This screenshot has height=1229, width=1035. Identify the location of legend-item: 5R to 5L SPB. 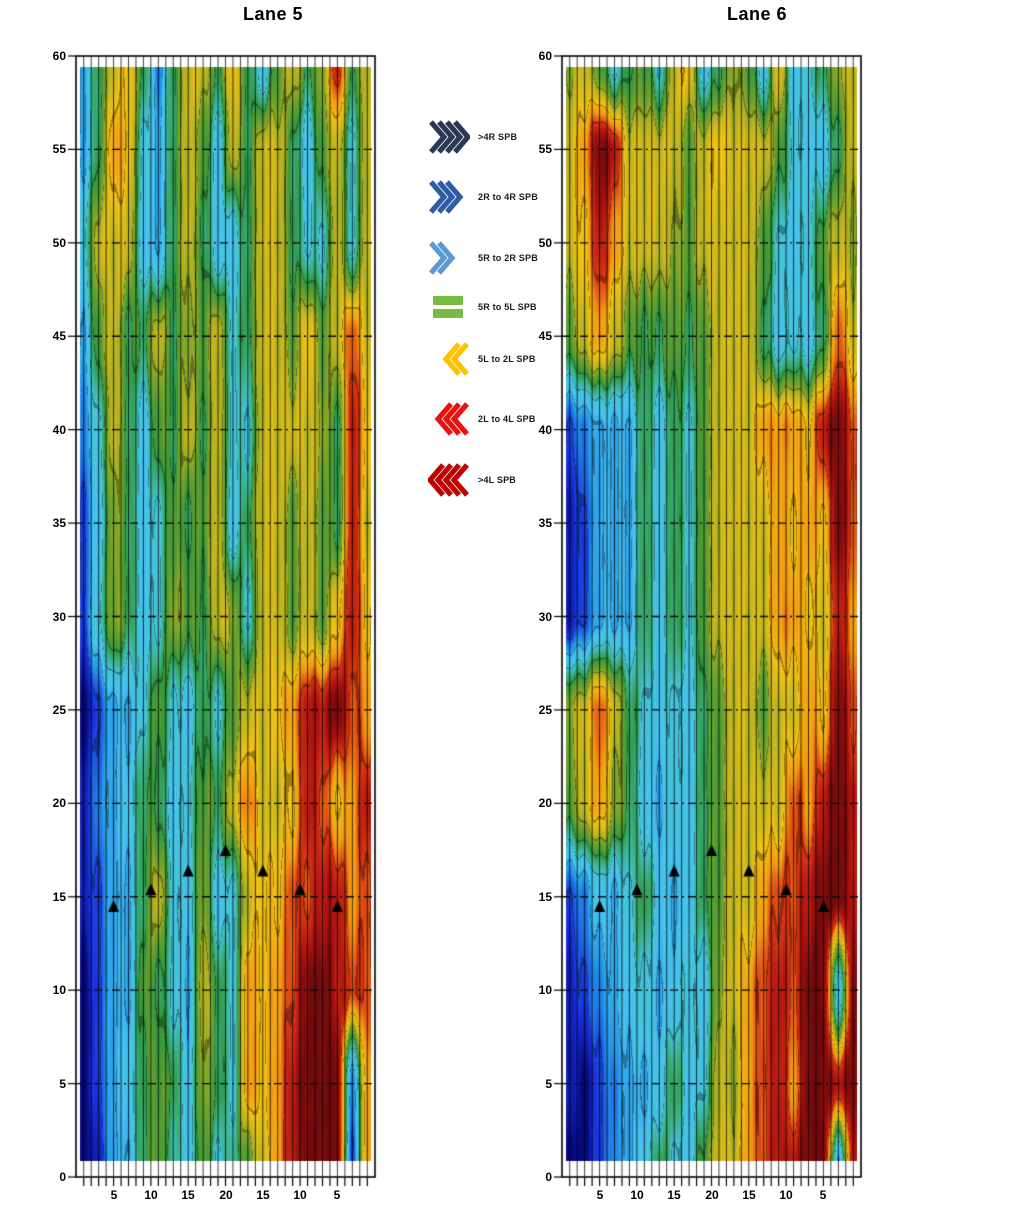
(482, 307).